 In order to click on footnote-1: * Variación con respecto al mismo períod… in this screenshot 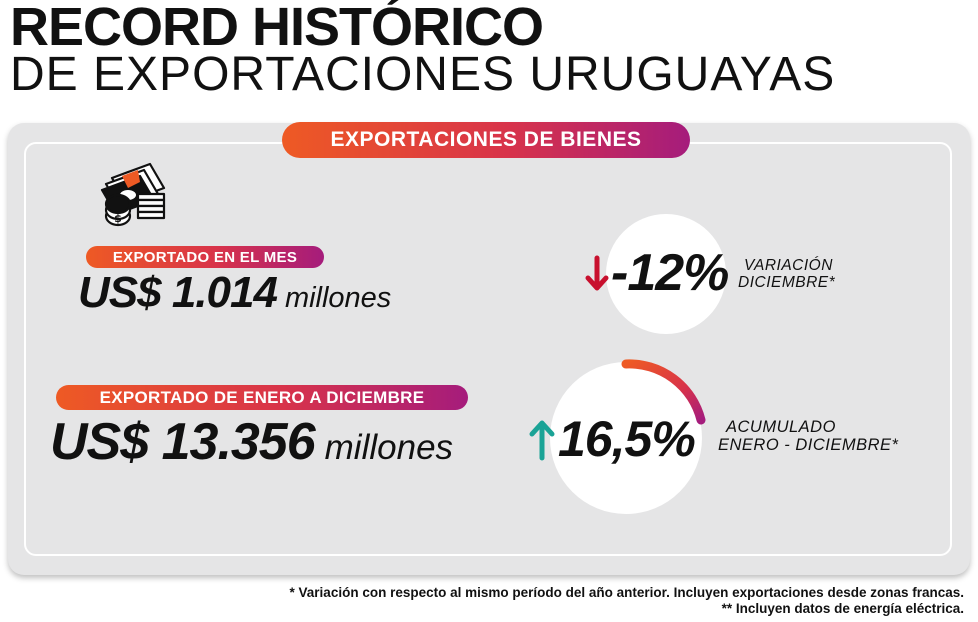, I will do `click(626, 592)`.